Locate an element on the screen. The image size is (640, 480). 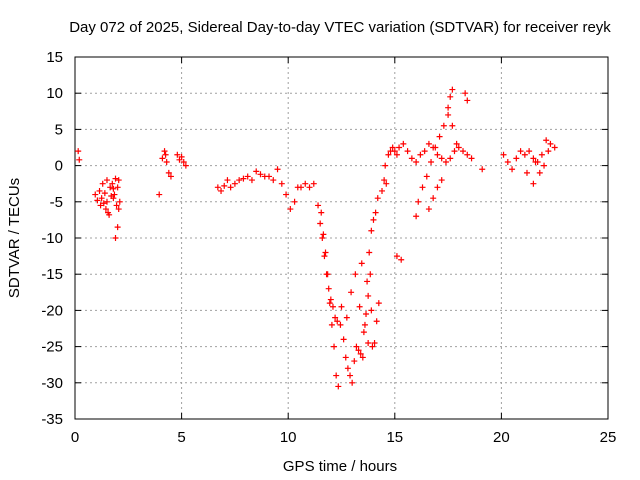
x-tick-label: 0 is located at coordinates (75, 437).